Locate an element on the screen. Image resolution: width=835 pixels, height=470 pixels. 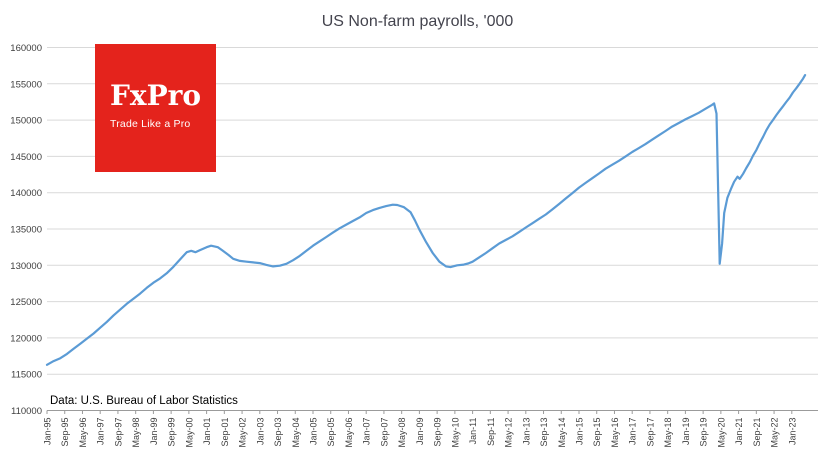
x-tick-label: May-22 is located at coordinates (775, 433).